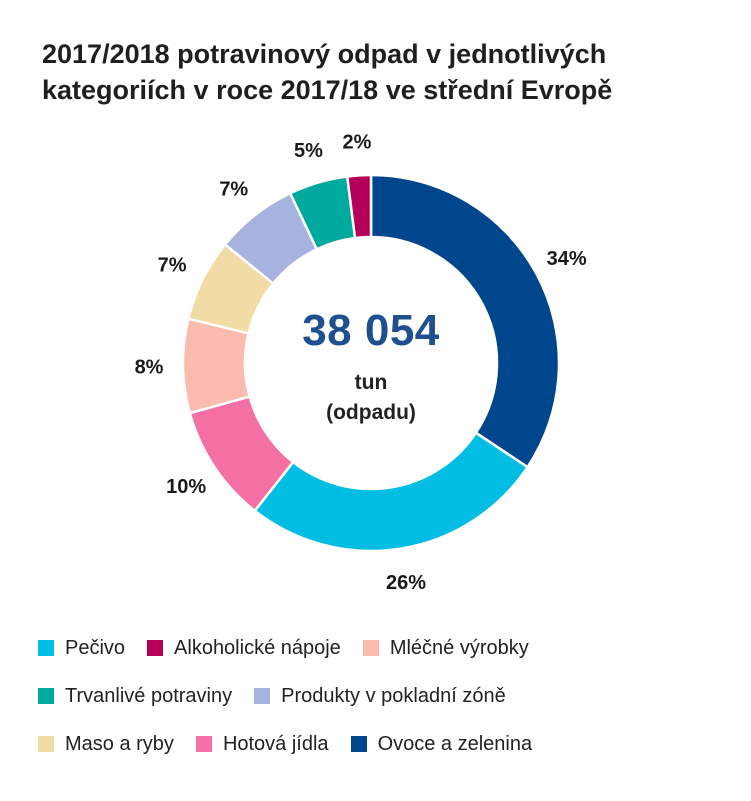 The width and height of the screenshot is (751, 801). What do you see at coordinates (275, 743) in the screenshot?
I see `legend-label: Hotová jídla` at bounding box center [275, 743].